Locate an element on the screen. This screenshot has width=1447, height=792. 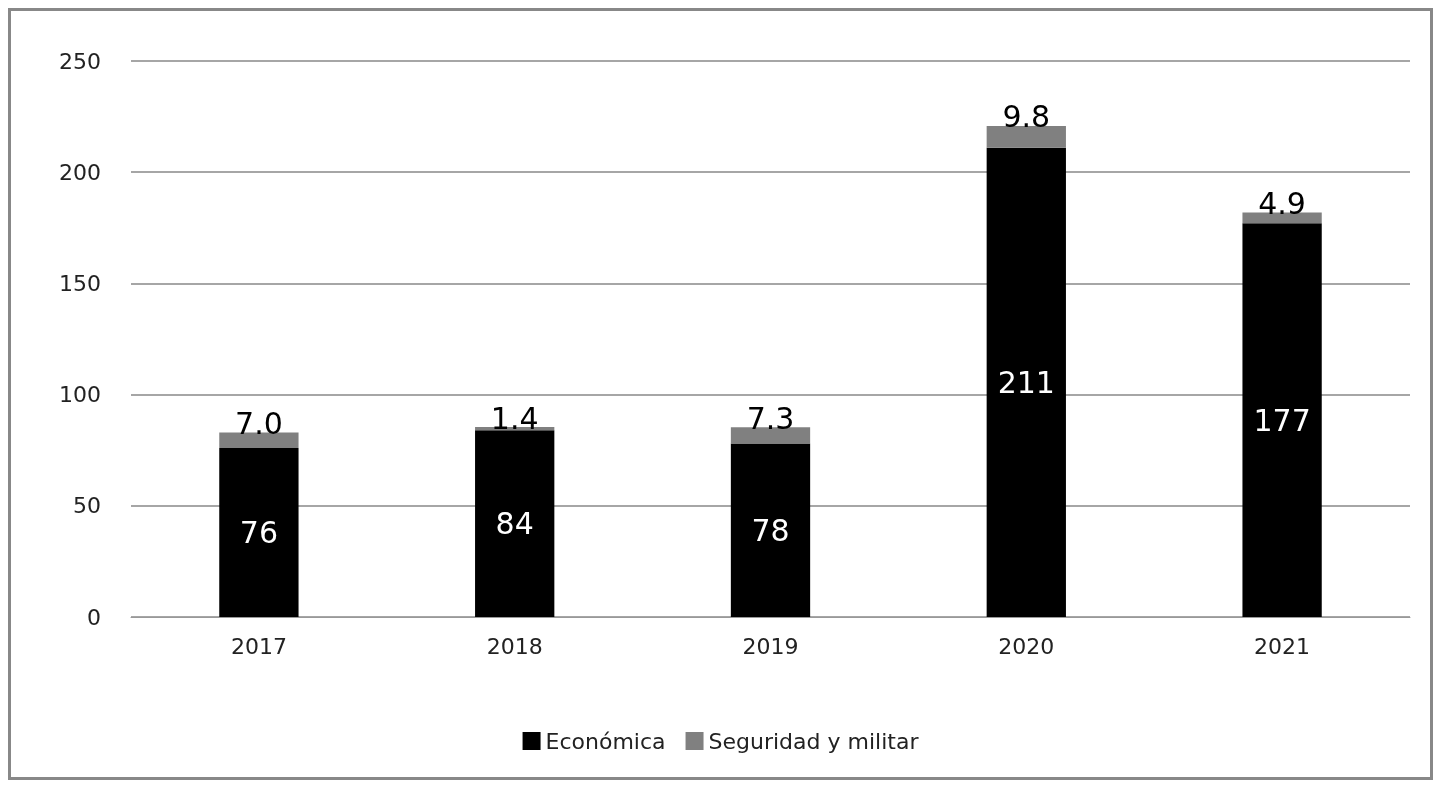
y-tick-label: 200 is located at coordinates (80, 172).